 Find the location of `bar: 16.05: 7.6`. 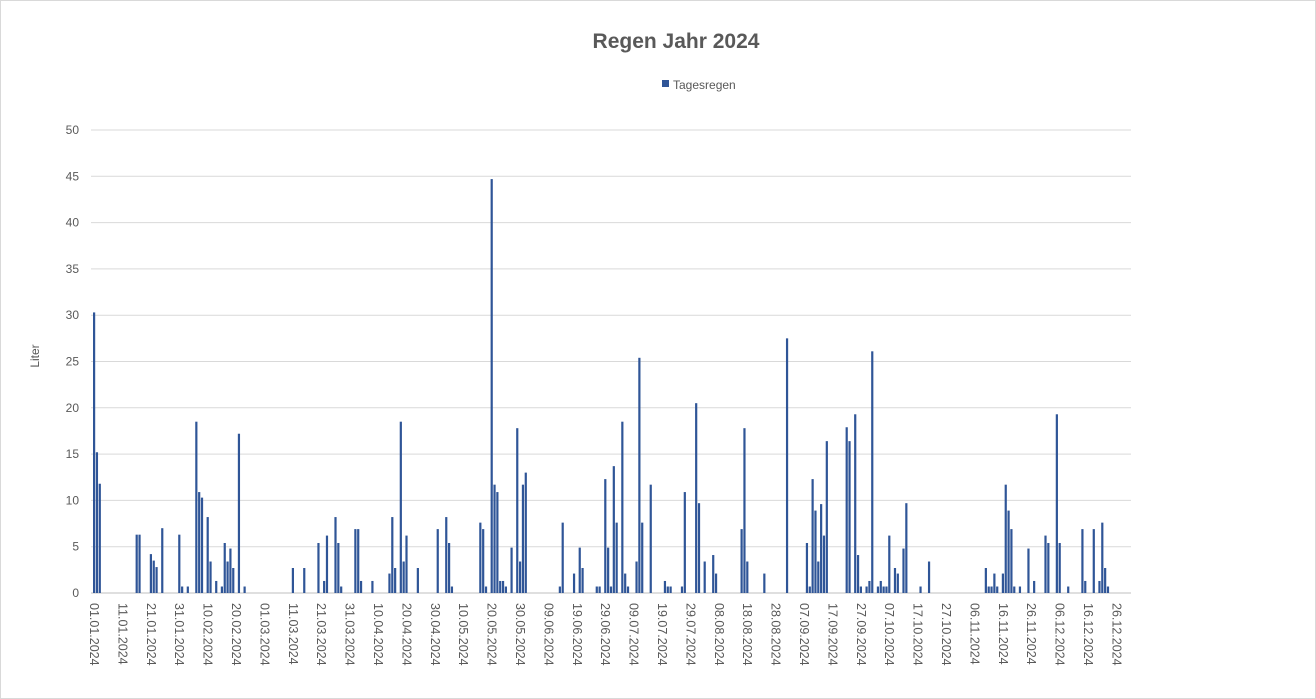

bar: 16.05: 7.6 is located at coordinates (480, 557).